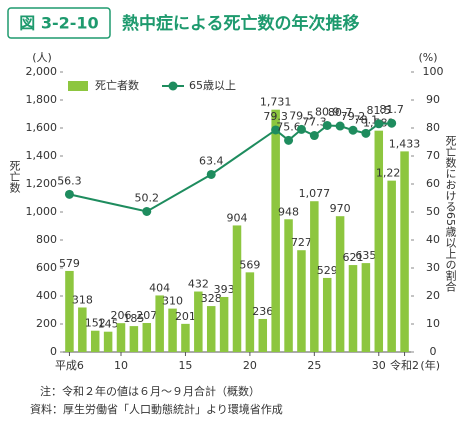 The image size is (464, 424). I want to click on x-tick-label: 20, so click(250, 365).